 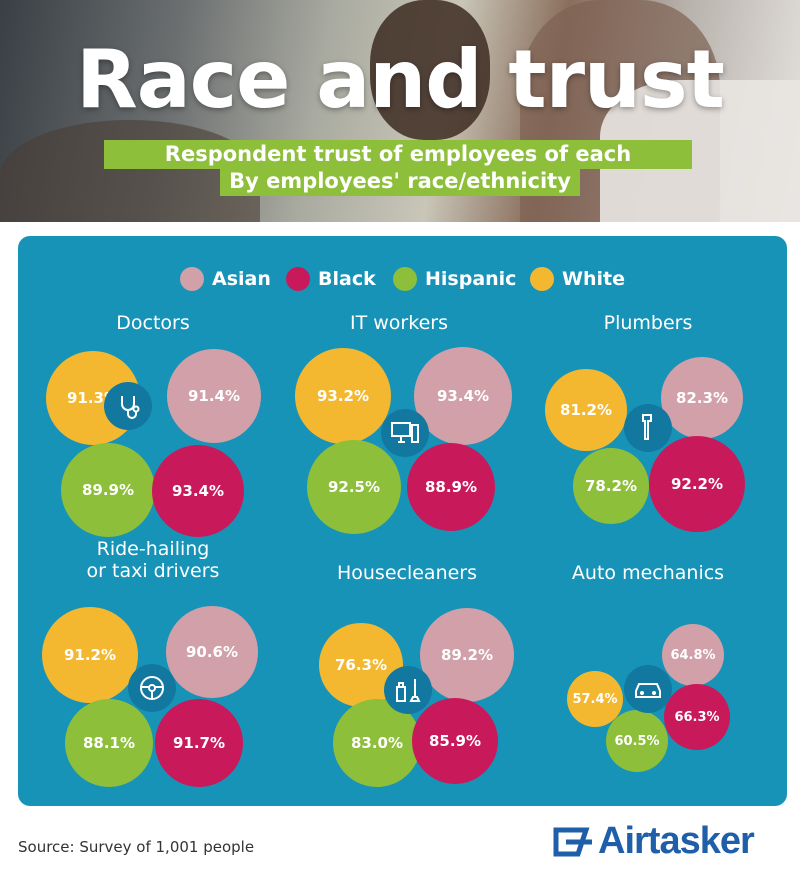 I want to click on bubble-asian: 89.2%, so click(x=467, y=655).